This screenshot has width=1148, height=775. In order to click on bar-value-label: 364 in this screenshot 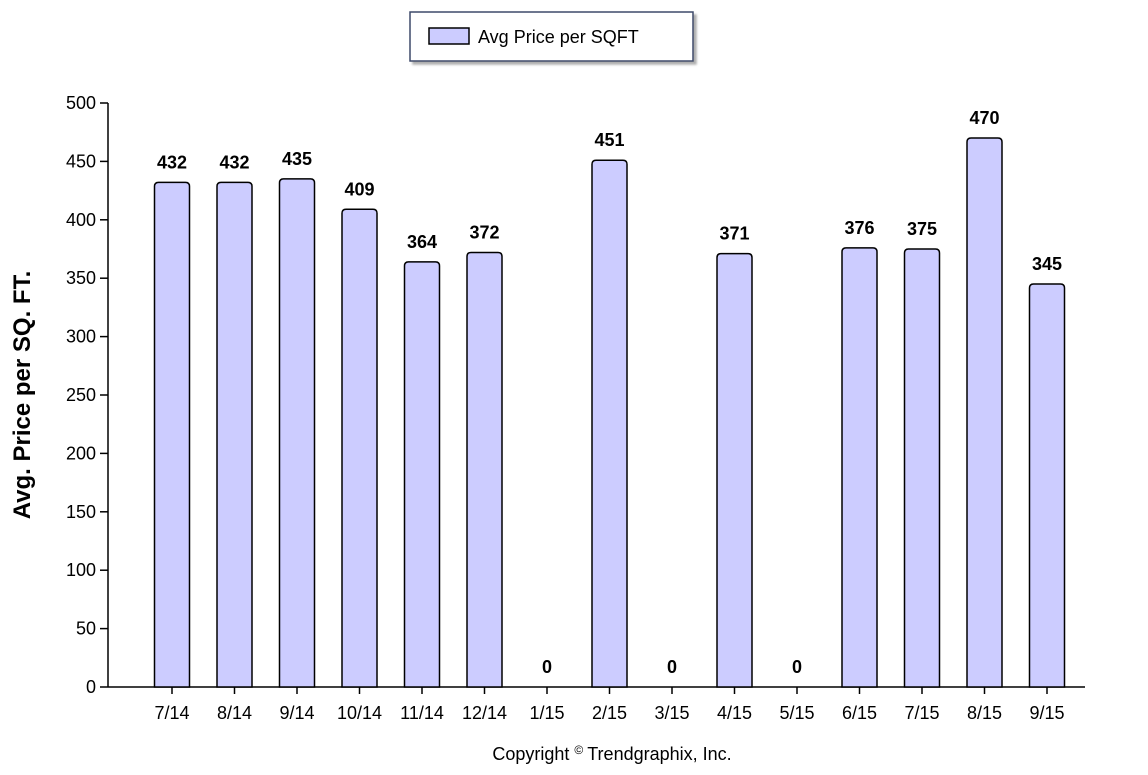, I will do `click(422, 242)`.